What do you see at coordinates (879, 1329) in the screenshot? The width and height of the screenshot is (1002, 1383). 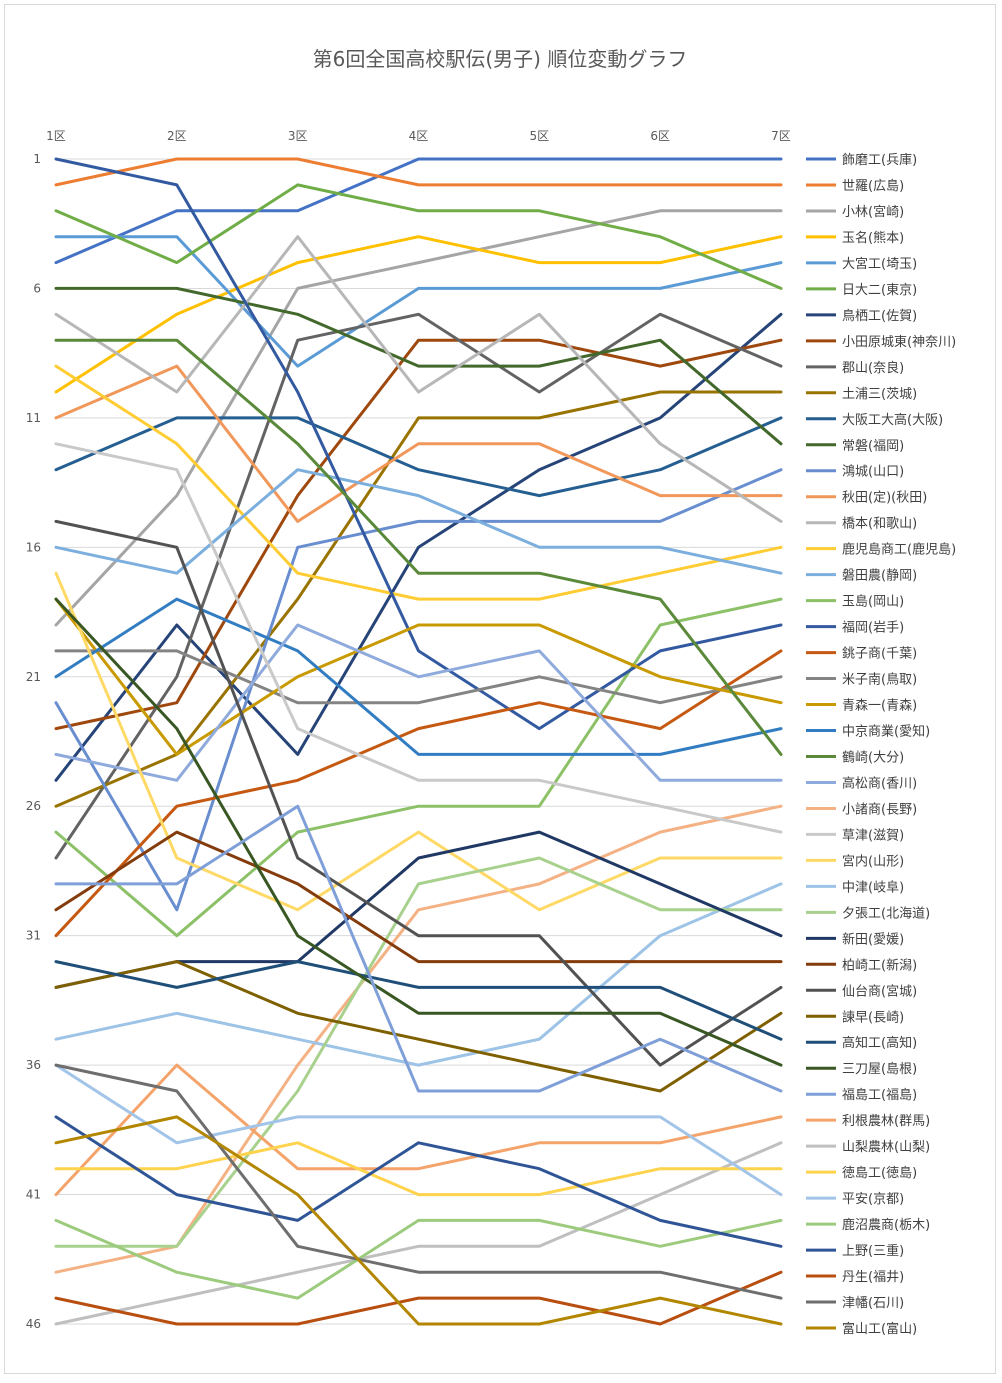 I see `legend-entry: 富山工(富山)` at bounding box center [879, 1329].